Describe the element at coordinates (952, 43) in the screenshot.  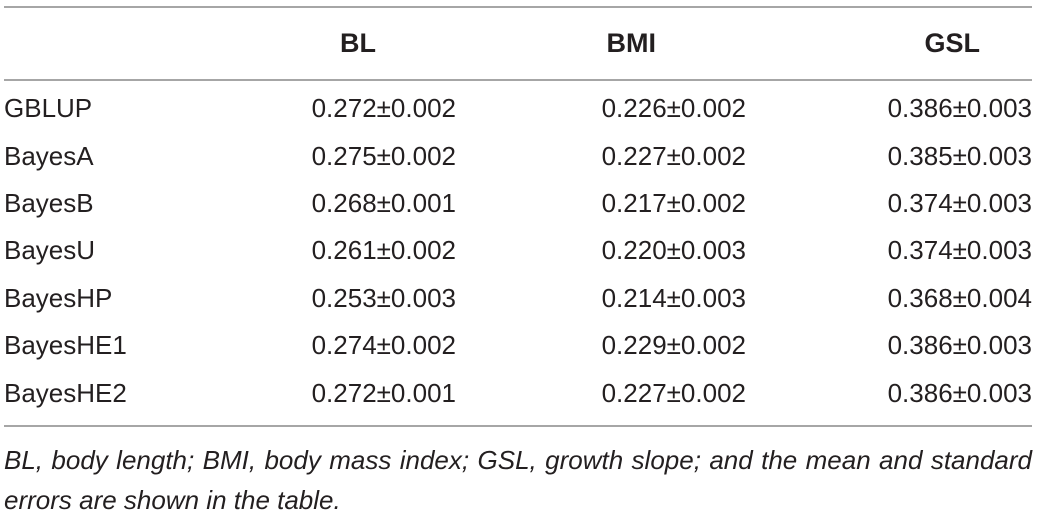
I see `header-cell-gsl: GSL` at that location.